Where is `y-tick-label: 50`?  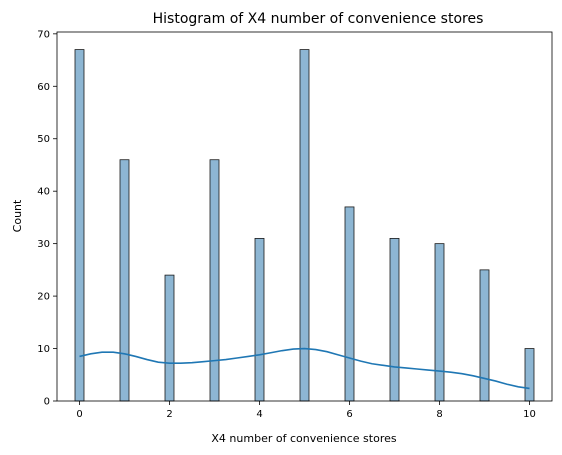
y-tick-label: 50 is located at coordinates (43, 139).